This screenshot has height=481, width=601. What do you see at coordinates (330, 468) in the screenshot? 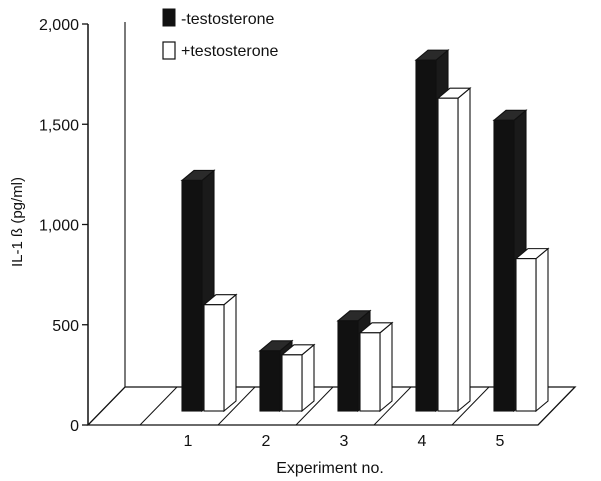
I see `x-axis-label: Experiment no.` at bounding box center [330, 468].